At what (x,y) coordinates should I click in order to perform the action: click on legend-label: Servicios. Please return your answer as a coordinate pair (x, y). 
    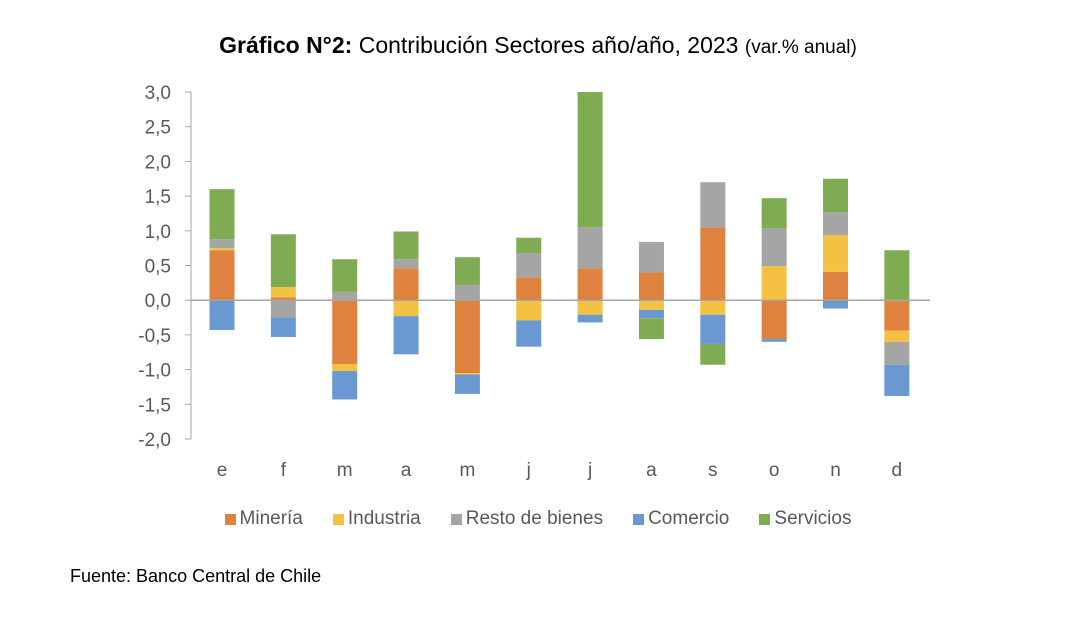
    Looking at the image, I should click on (813, 518).